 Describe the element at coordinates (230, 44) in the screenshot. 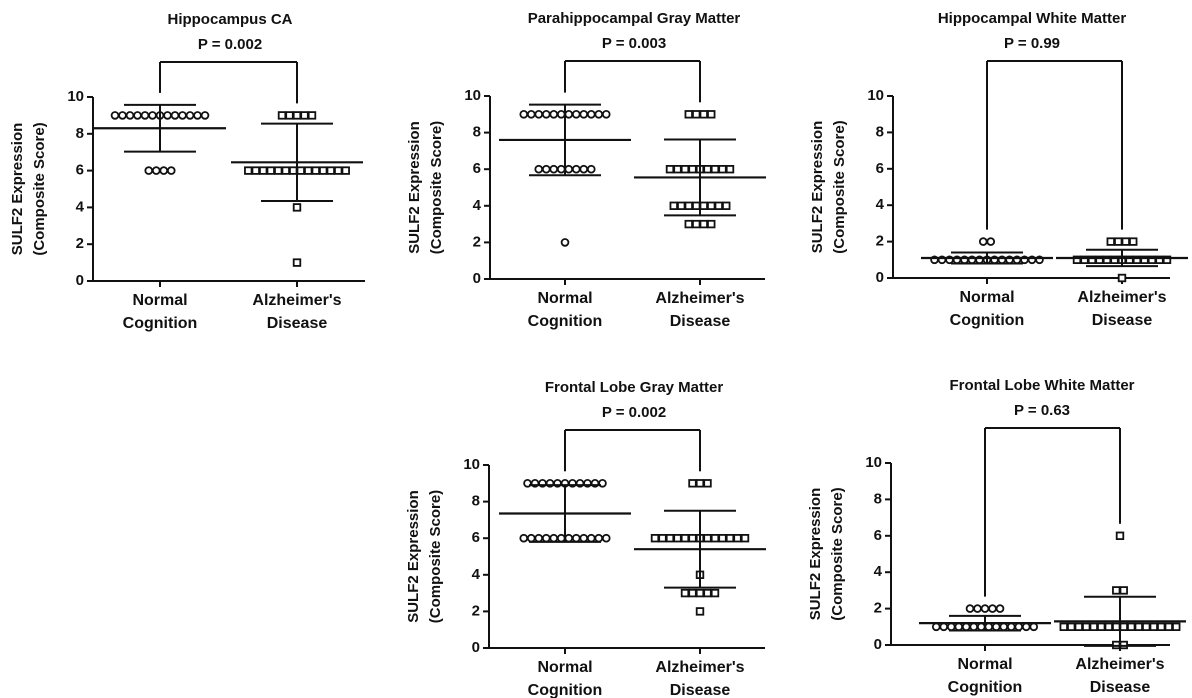

I see `p-value: P = 0.002` at that location.